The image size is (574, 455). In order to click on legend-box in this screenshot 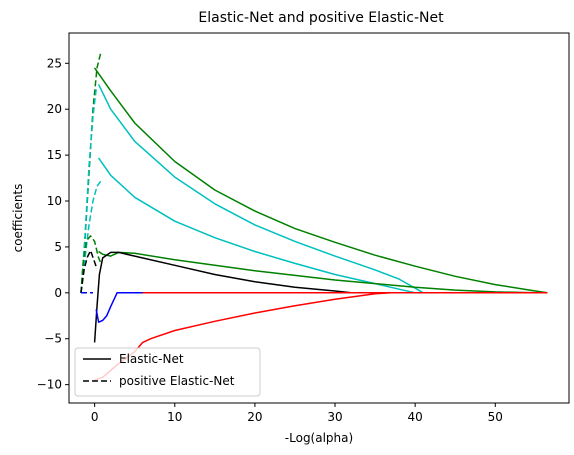, I will do `click(167, 372)`.